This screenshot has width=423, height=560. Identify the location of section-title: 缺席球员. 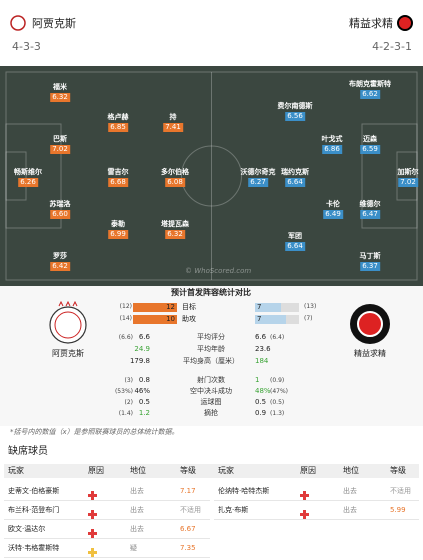
(28, 451).